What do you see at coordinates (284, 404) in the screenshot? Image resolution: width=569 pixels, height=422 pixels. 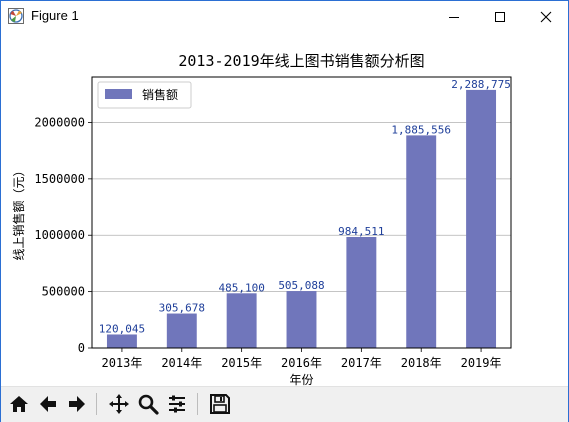 I see `navigation-toolbar` at bounding box center [284, 404].